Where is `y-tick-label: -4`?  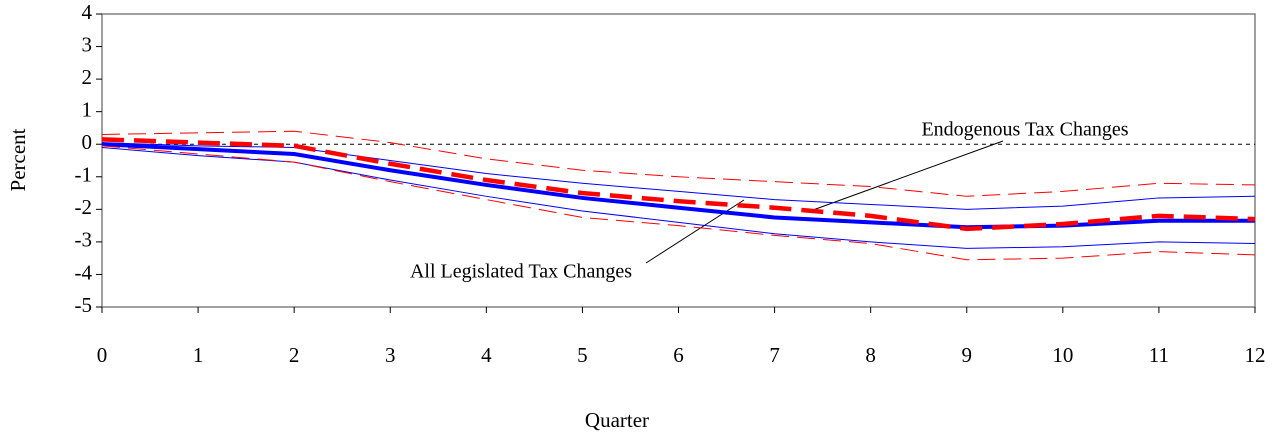 y-tick-label: -4 is located at coordinates (84, 272).